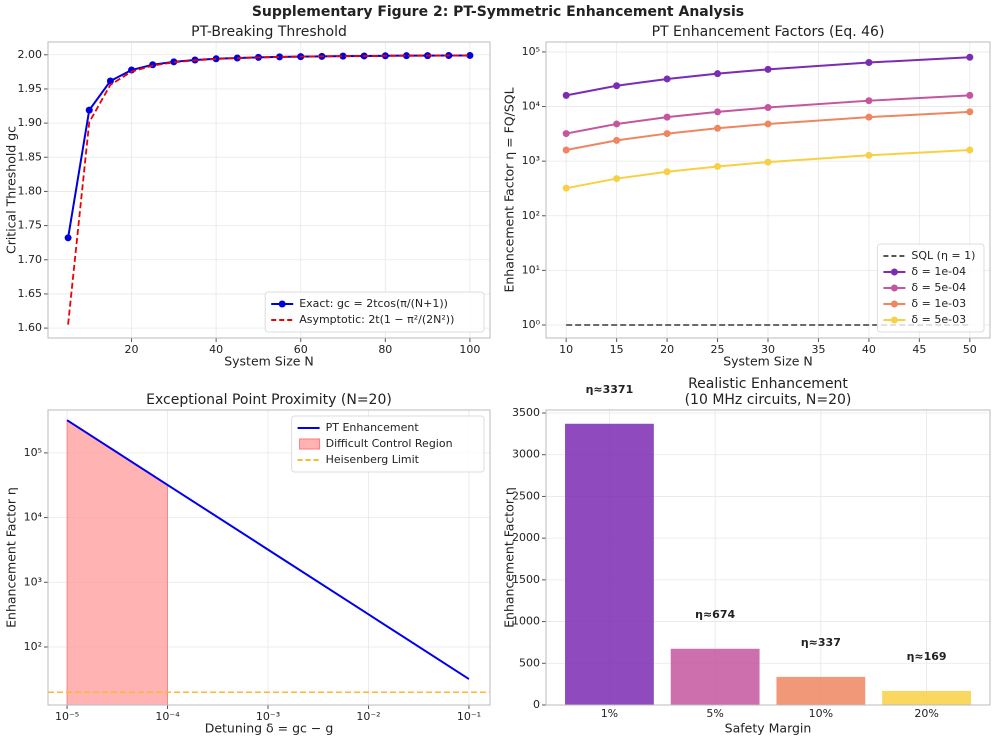 The height and width of the screenshot is (741, 996). What do you see at coordinates (526, 537) in the screenshot?
I see `y-tick-label: 2000` at bounding box center [526, 537].